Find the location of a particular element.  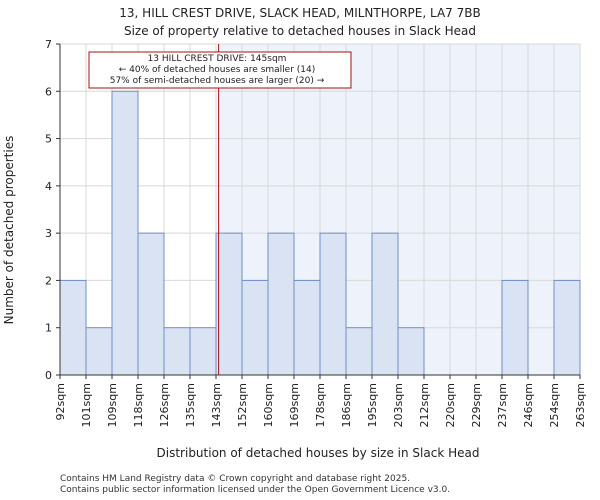

bar-237sqm is located at coordinates (515, 327).